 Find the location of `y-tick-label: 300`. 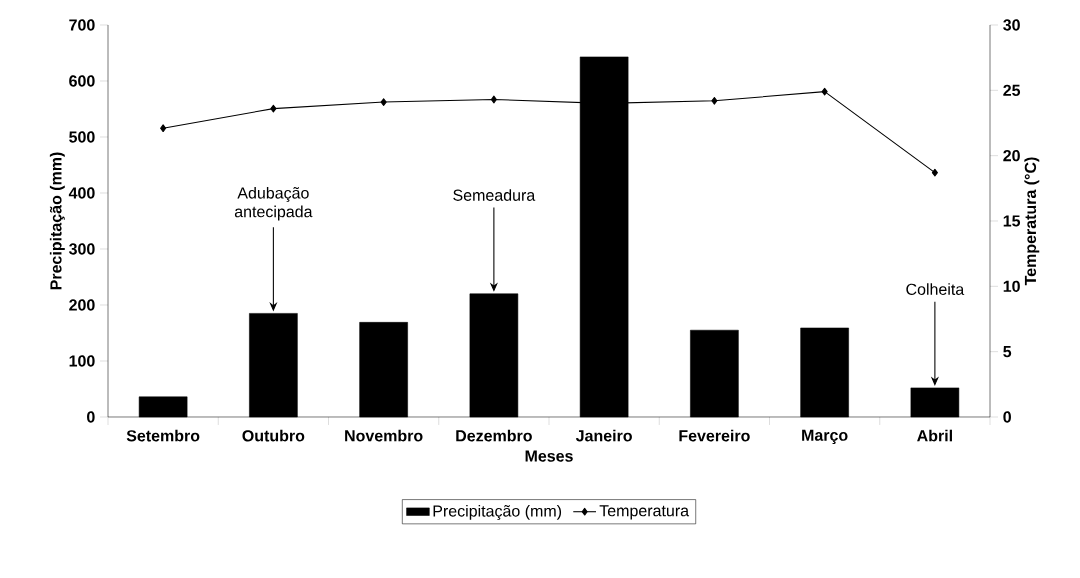

y-tick-label: 300 is located at coordinates (81, 249).